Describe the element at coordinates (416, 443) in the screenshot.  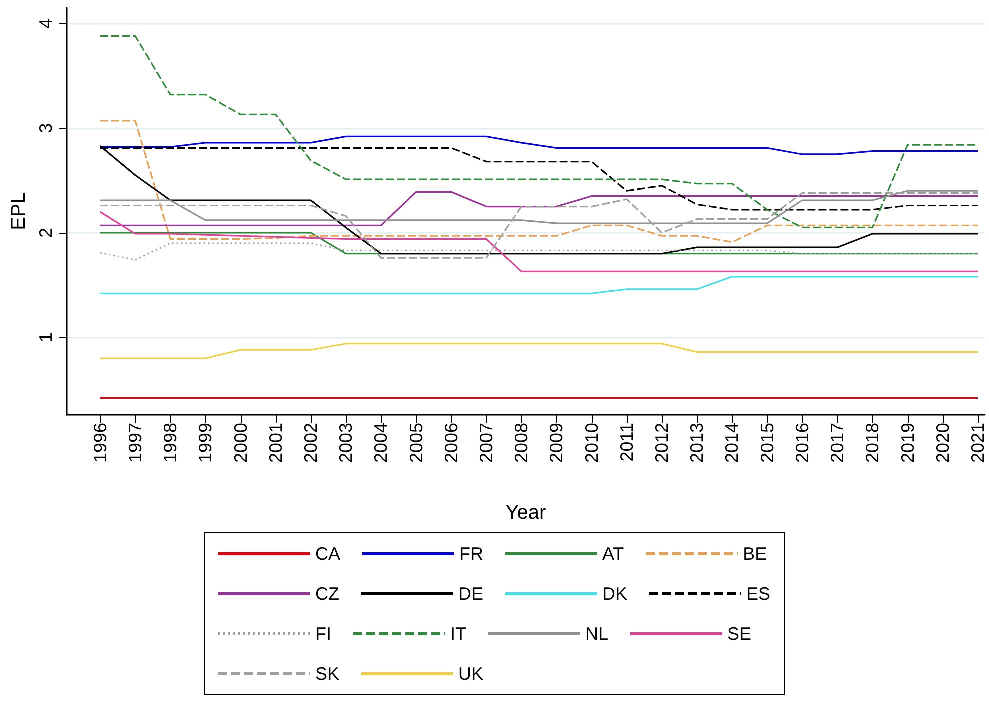
I see `x-tick-label: 2005` at that location.